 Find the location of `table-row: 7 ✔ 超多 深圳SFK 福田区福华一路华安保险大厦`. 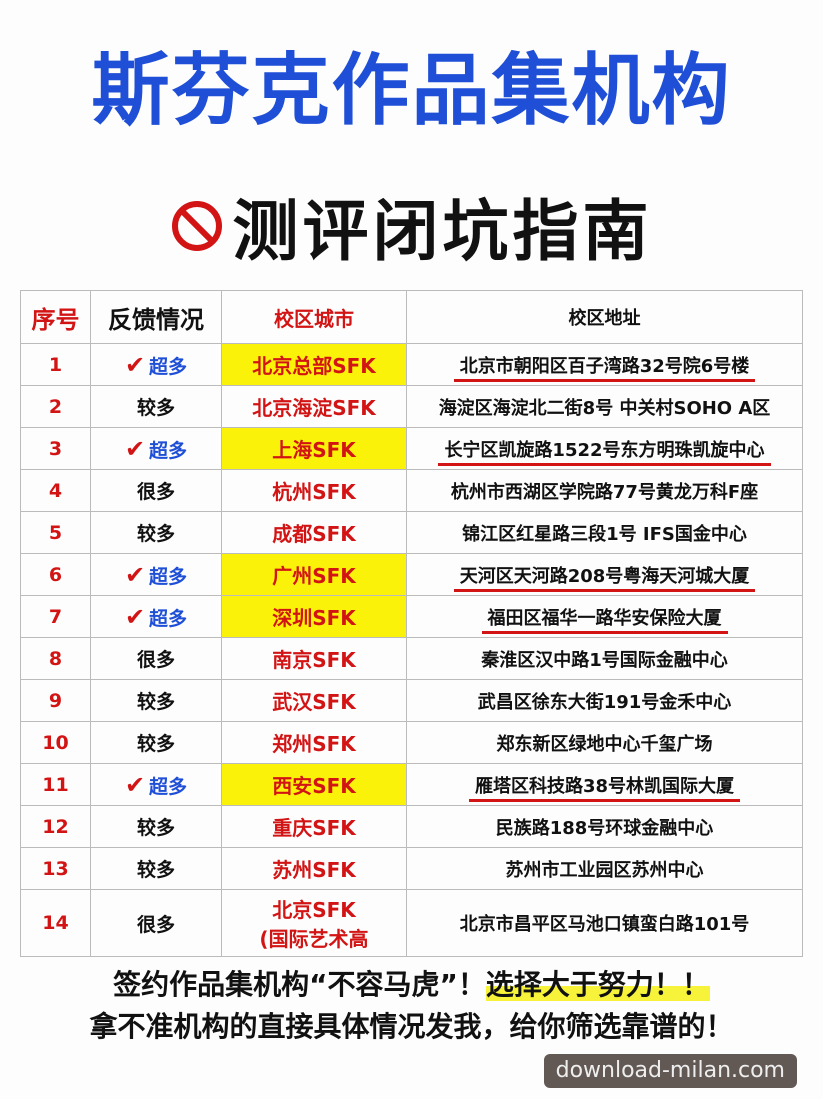

table-row: 7 ✔ 超多 深圳SFK 福田区福华一路华安保险大厦 is located at coordinates (411, 616).